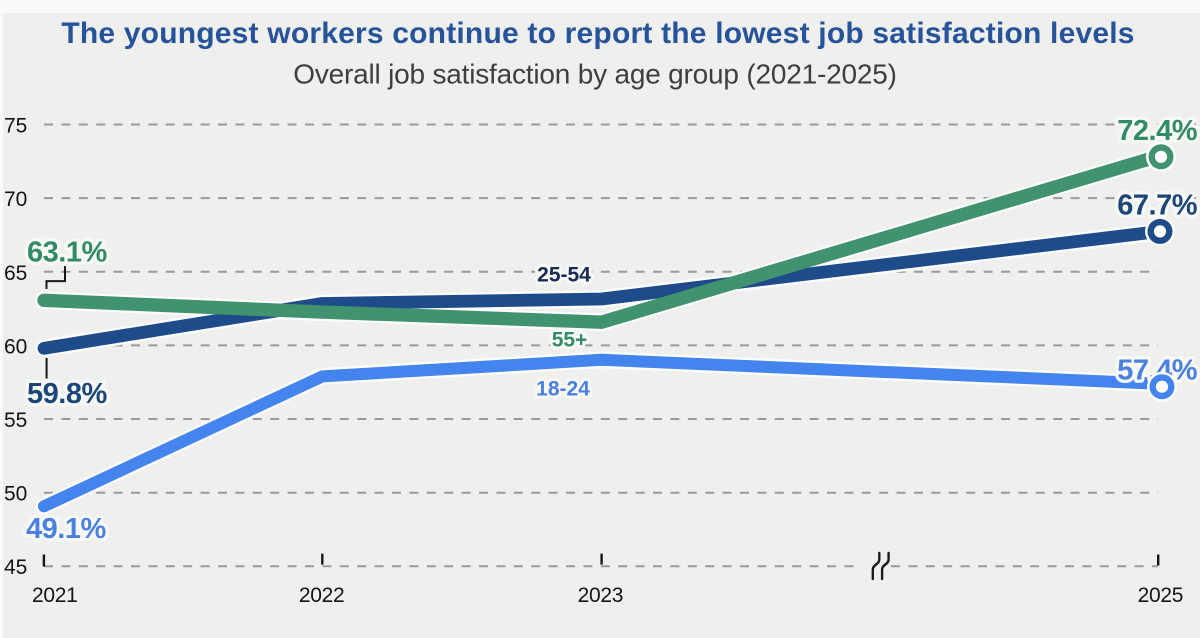  I want to click on svg-text: 2021, so click(55, 595).